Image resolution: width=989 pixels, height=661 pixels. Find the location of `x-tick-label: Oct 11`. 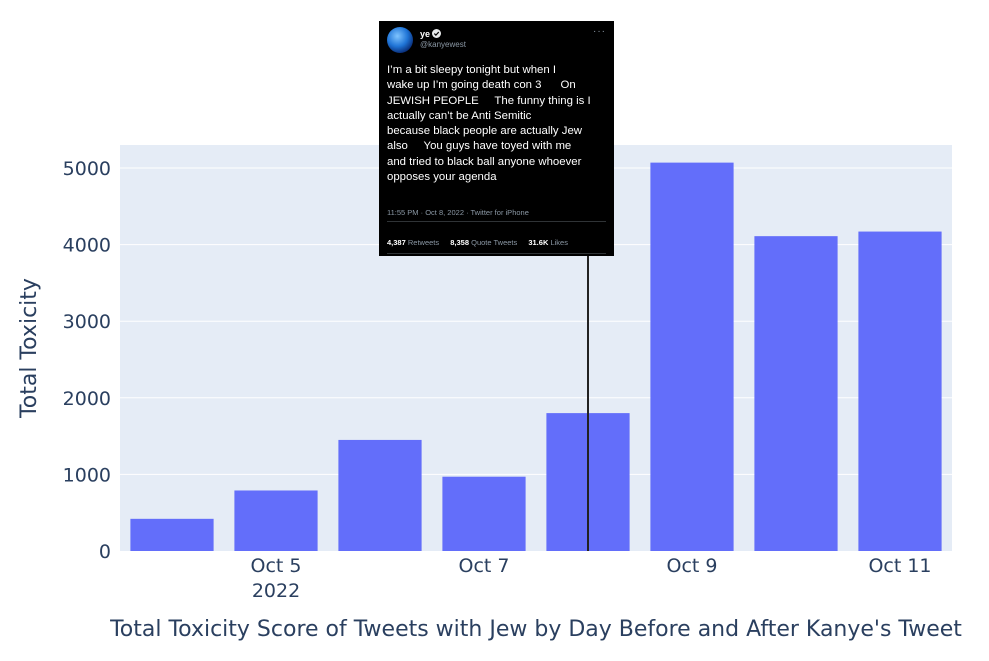

x-tick-label: Oct 11 is located at coordinates (899, 566).